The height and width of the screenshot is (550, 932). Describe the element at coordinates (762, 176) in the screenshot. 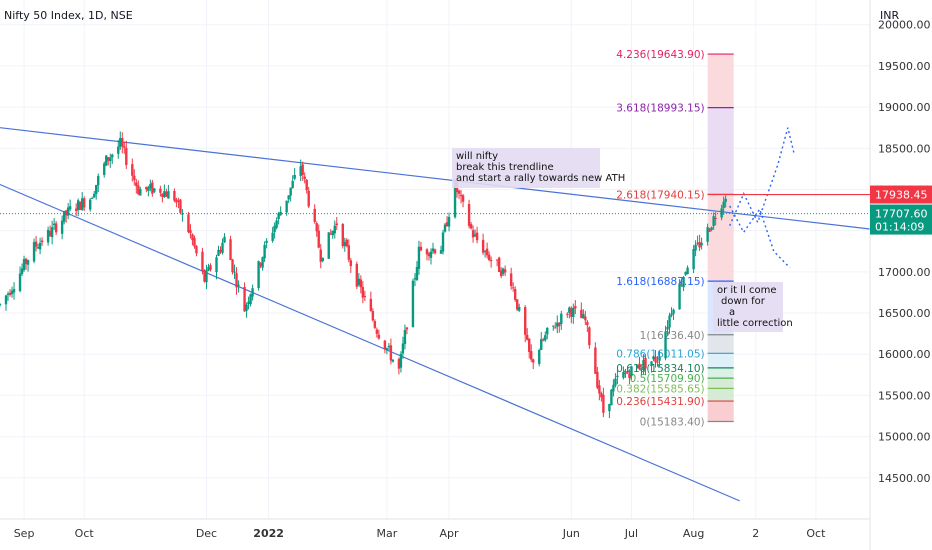

I see `projection-up` at that location.